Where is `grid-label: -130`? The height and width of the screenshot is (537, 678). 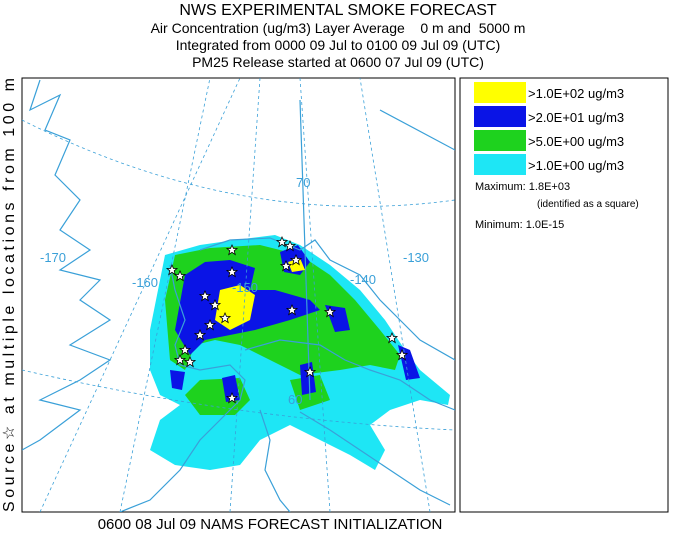
grid-label: -130 is located at coordinates (416, 257).